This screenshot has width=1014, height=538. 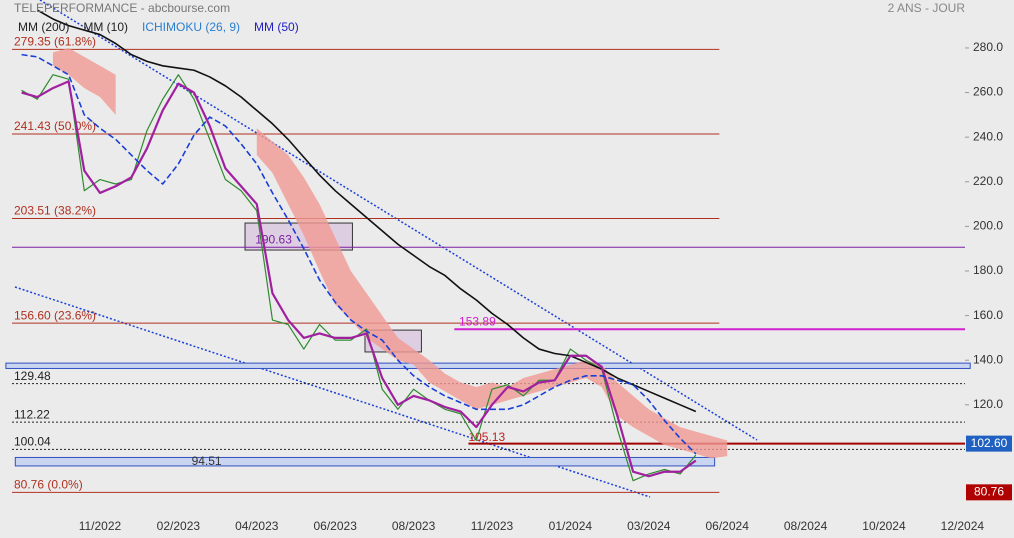 I want to click on legend-entry: ICHIMOKU (26, 9), so click(x=191, y=27).